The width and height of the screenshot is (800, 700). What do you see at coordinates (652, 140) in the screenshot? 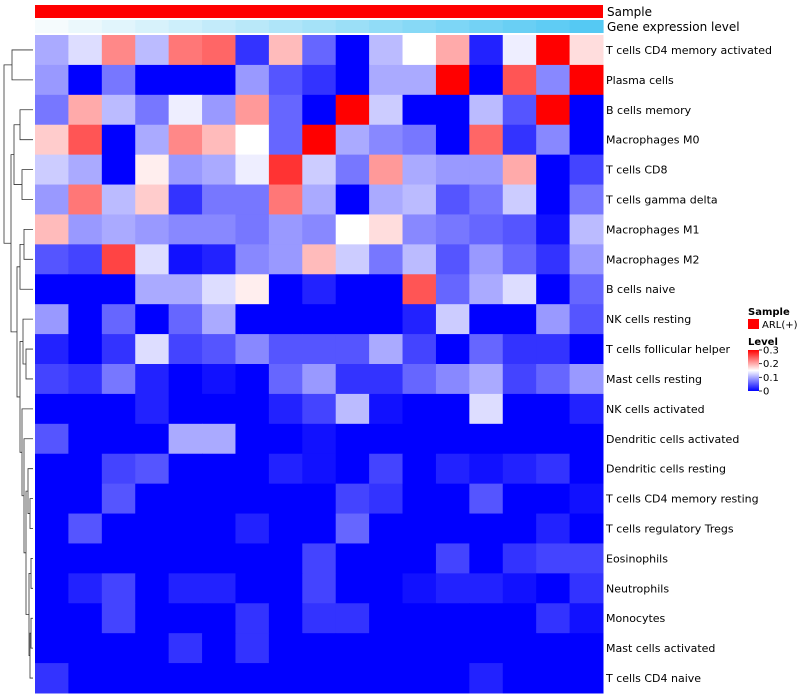
I see `row-label: Macrophages M0` at bounding box center [652, 140].